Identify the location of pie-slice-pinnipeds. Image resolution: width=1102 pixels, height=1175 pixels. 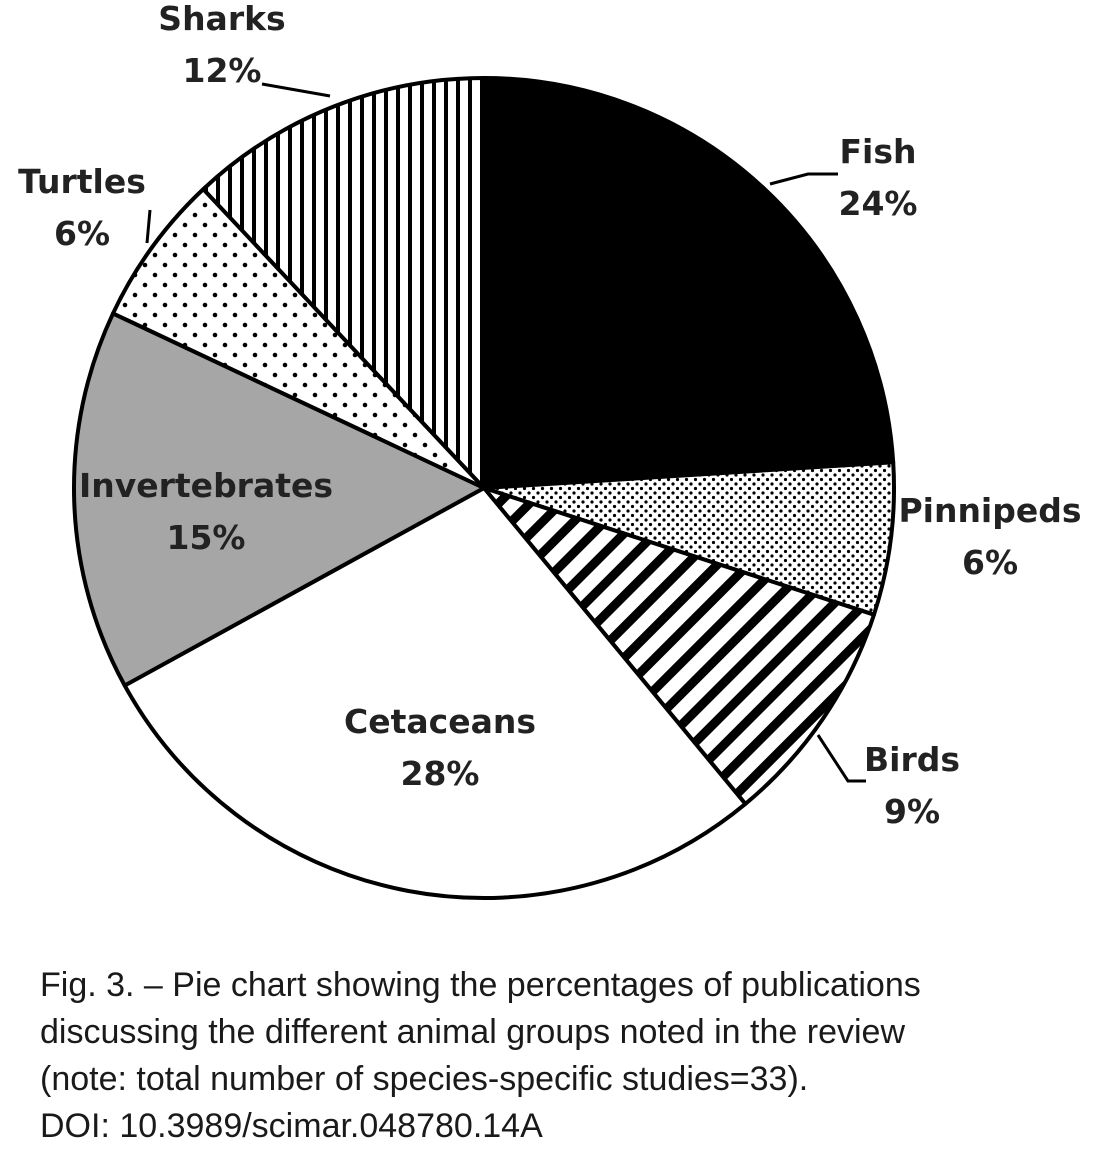
(689, 538).